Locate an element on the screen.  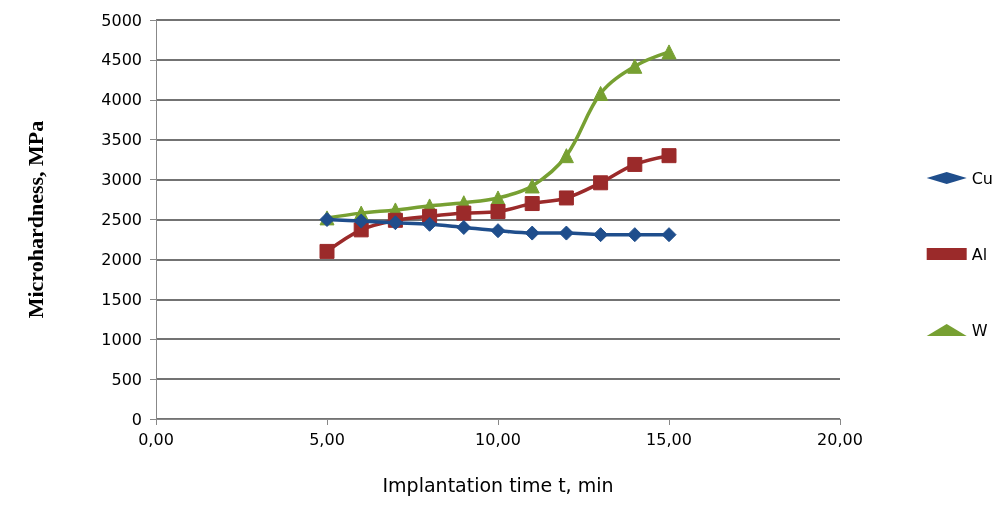
y-tick-label: 1500 is located at coordinates (121, 299).